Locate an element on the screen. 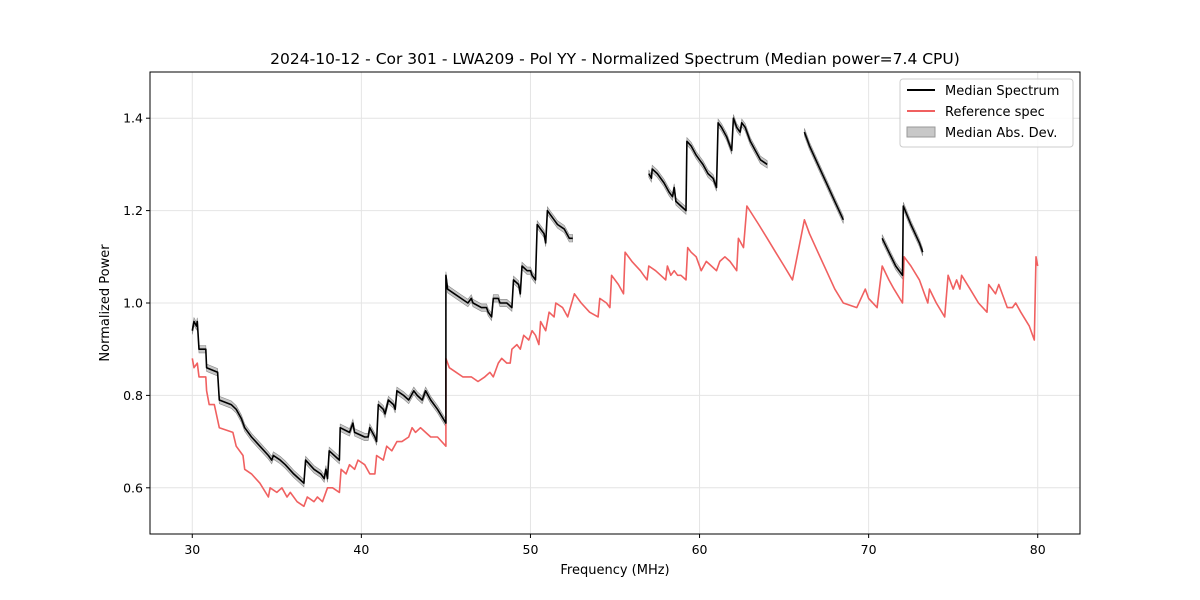 The height and width of the screenshot is (600, 1200). x-tick-label: 60 is located at coordinates (700, 549).